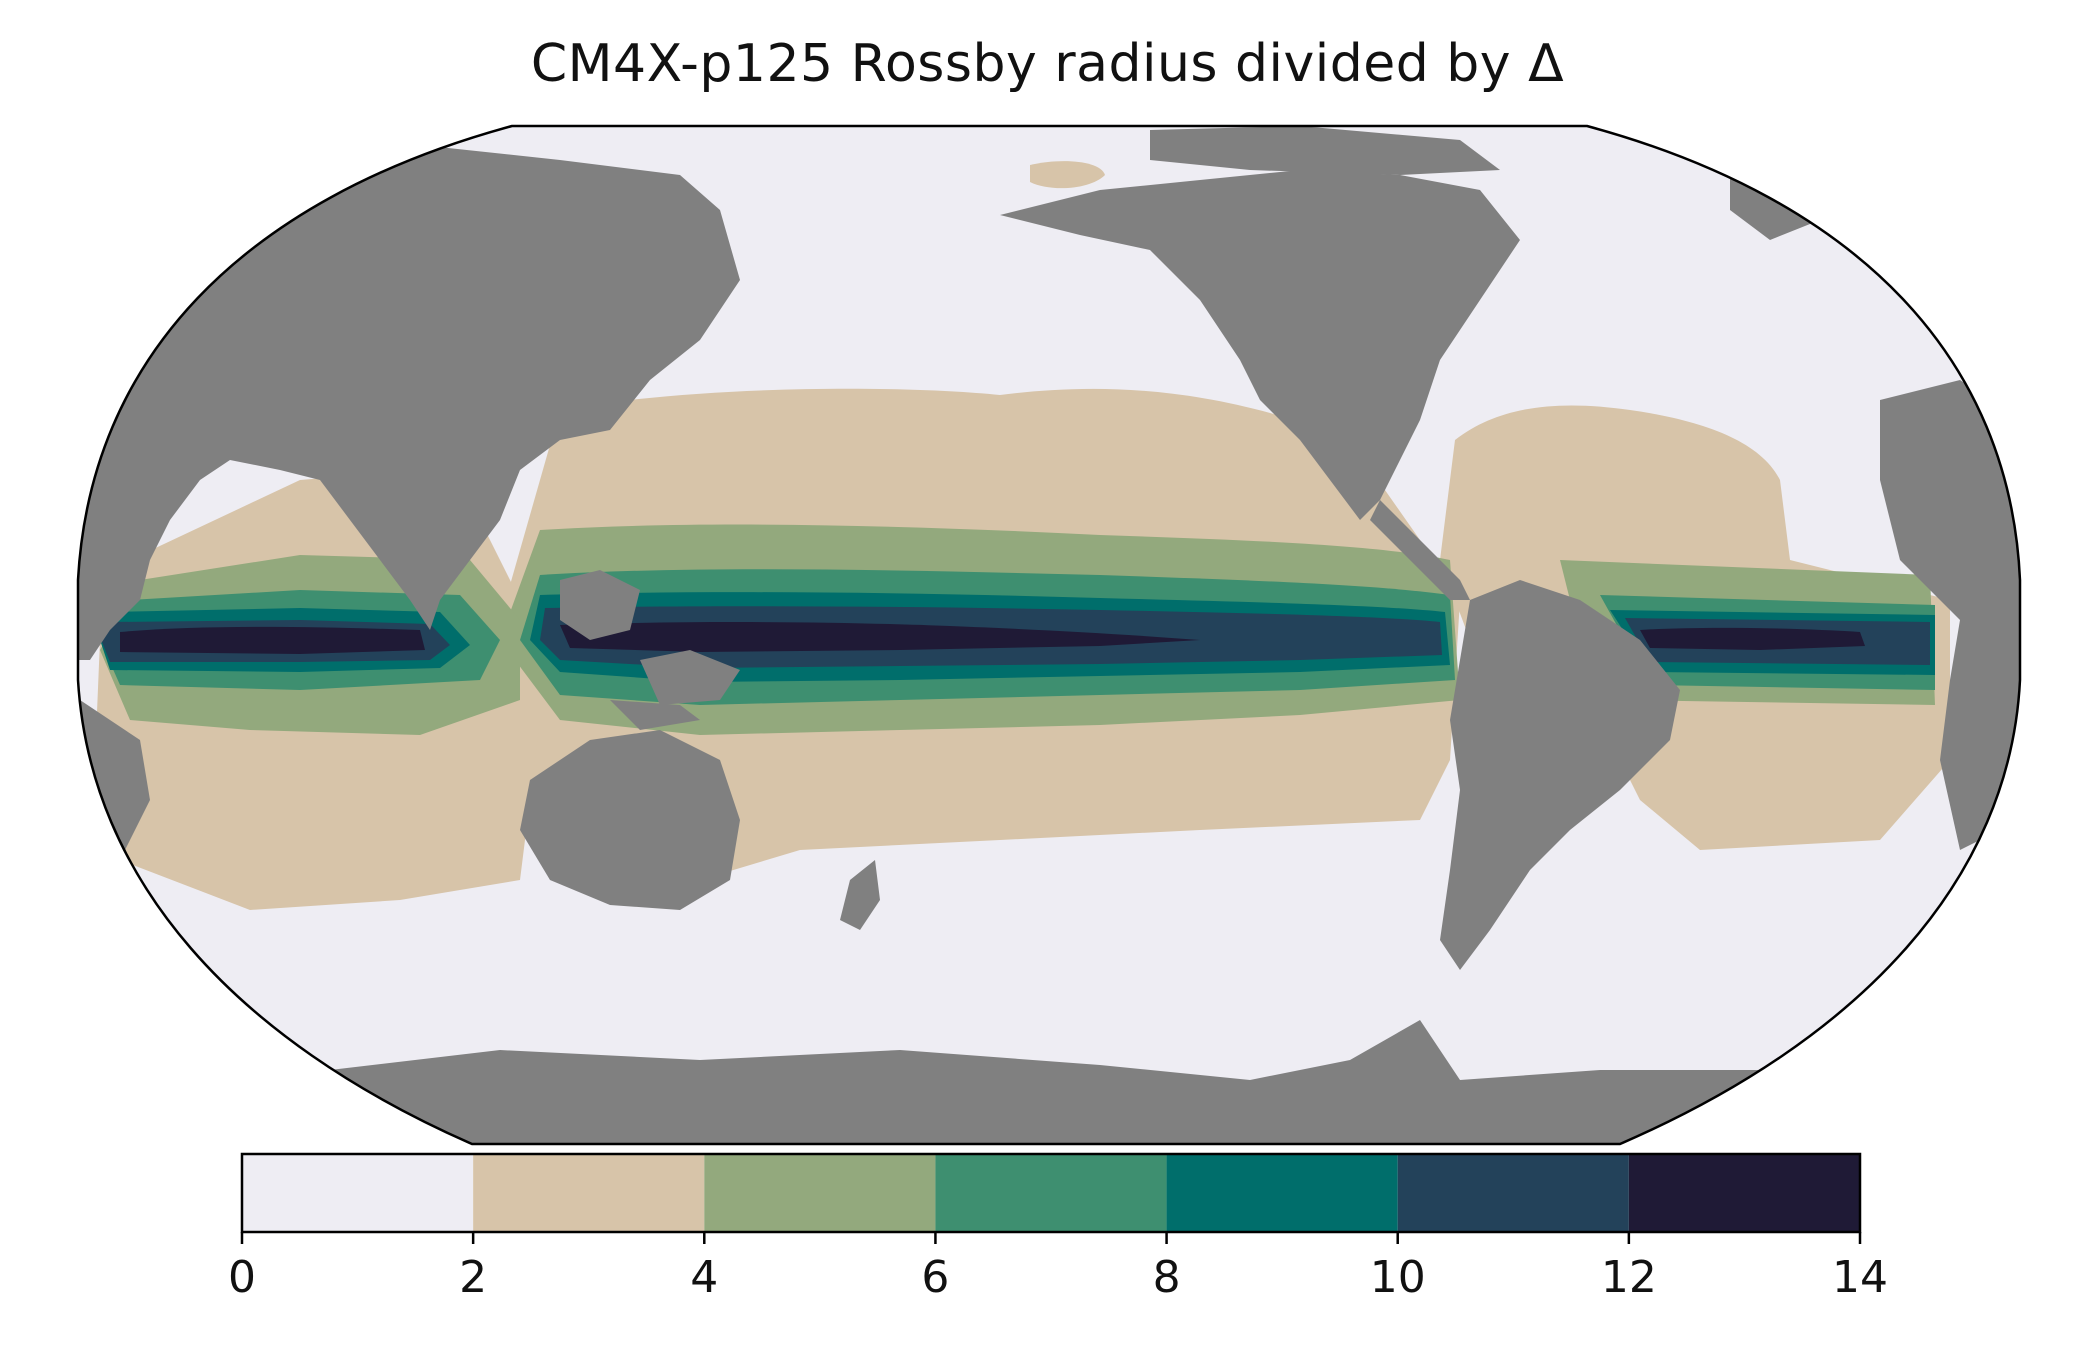 This screenshot has width=2095, height=1364. I want to click on colorbar: 0 2 4 6 8 10 12 14, so click(1058, 1227).